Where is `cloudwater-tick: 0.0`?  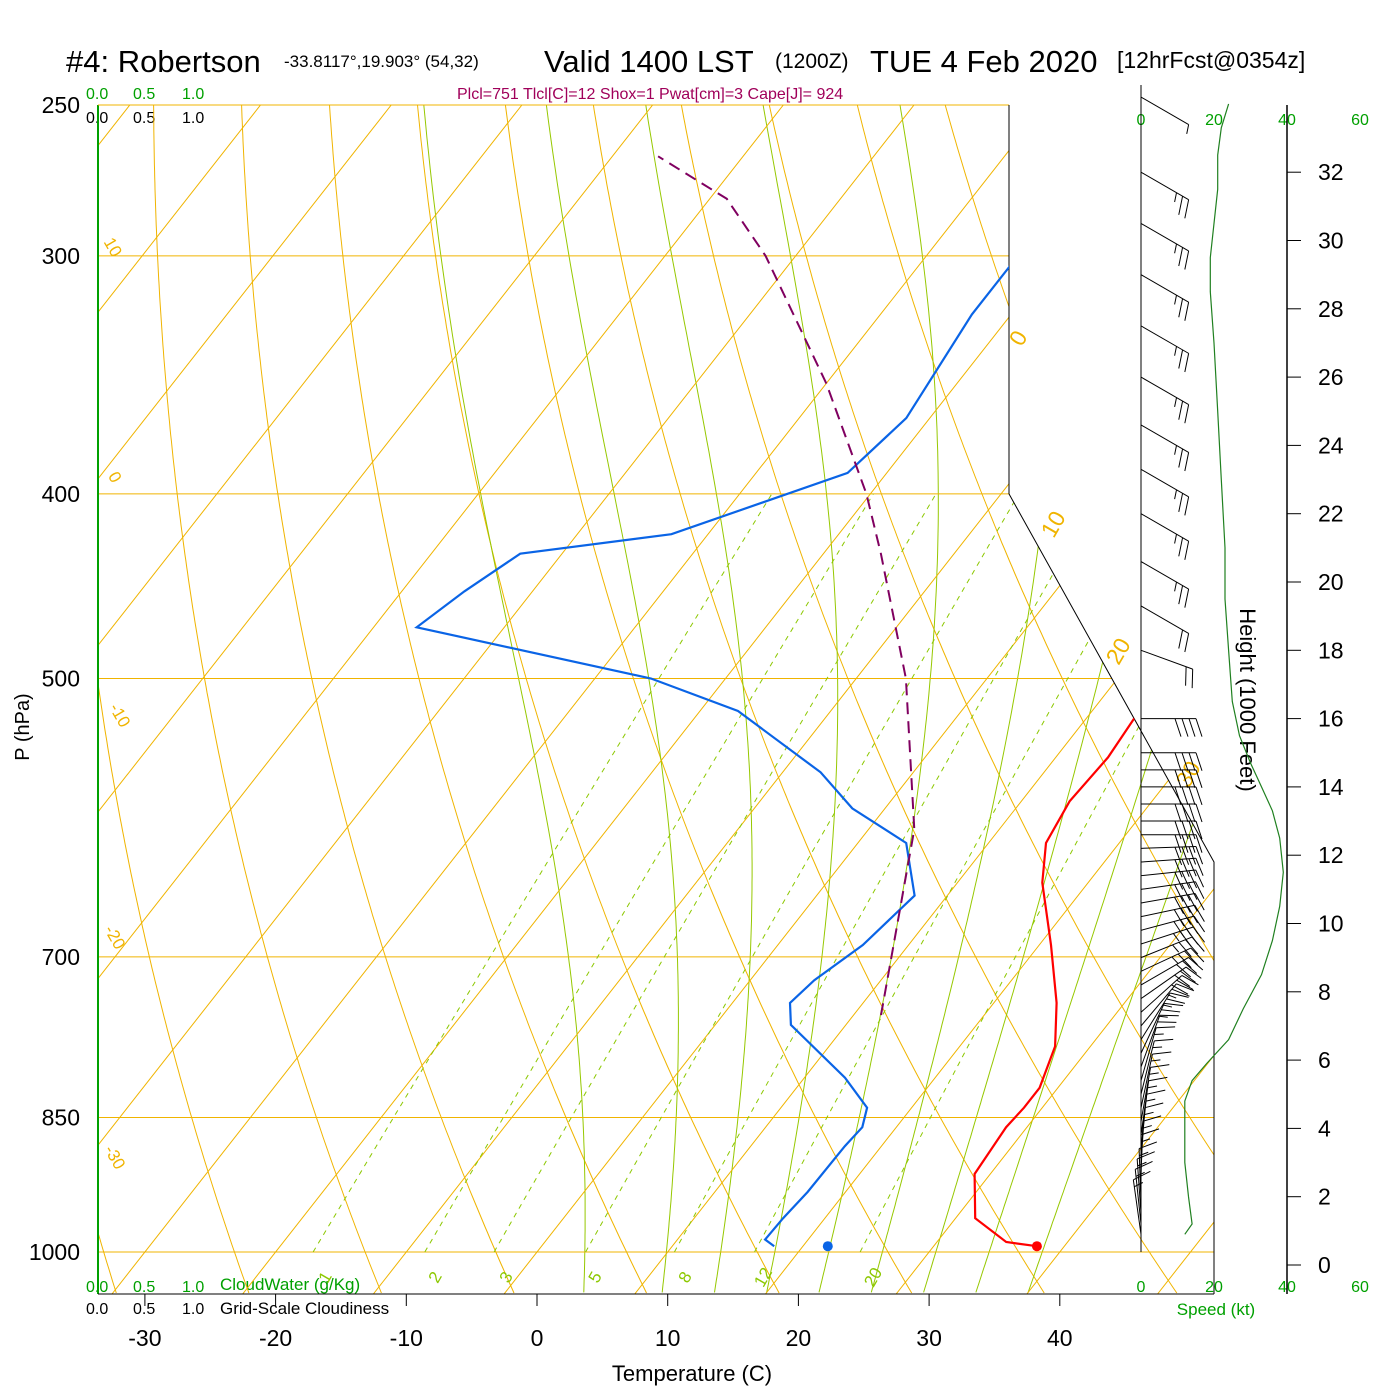
cloudwater-tick: 0.0 is located at coordinates (97, 94).